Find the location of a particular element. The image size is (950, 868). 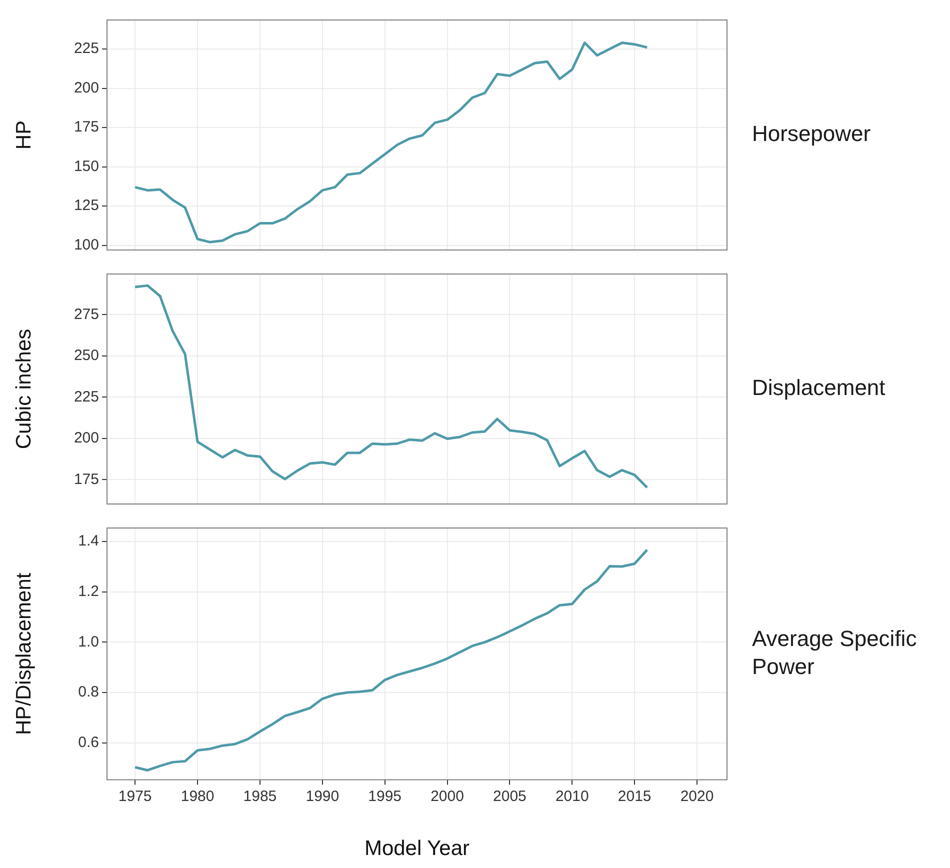

x-tick-label: 1995 is located at coordinates (385, 796).